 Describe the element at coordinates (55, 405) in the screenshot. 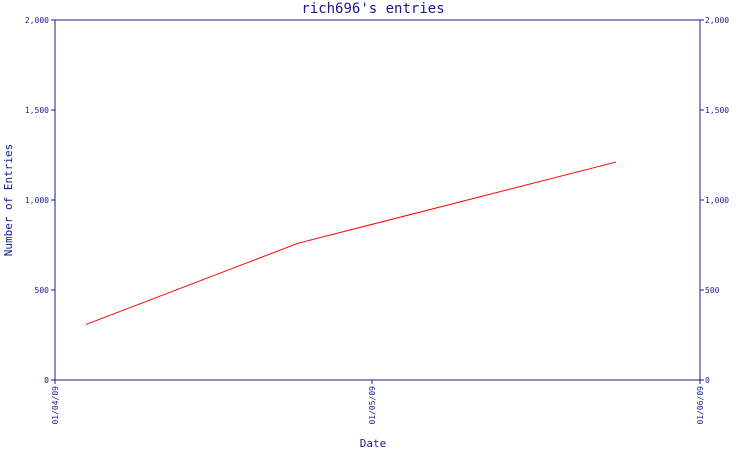

I see `x-tick-label: 01/04/09` at that location.